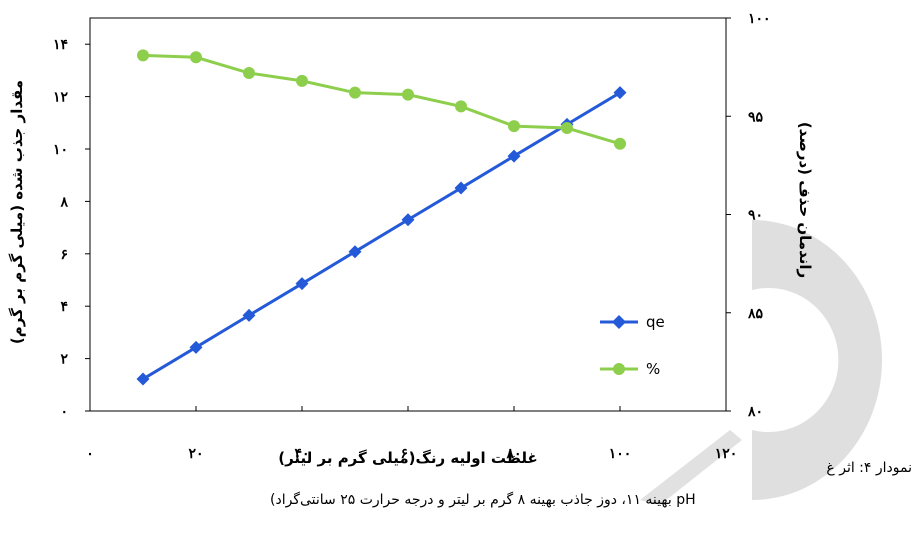 The width and height of the screenshot is (922, 533). I want to click on legend-percent-label: %, so click(653, 369).